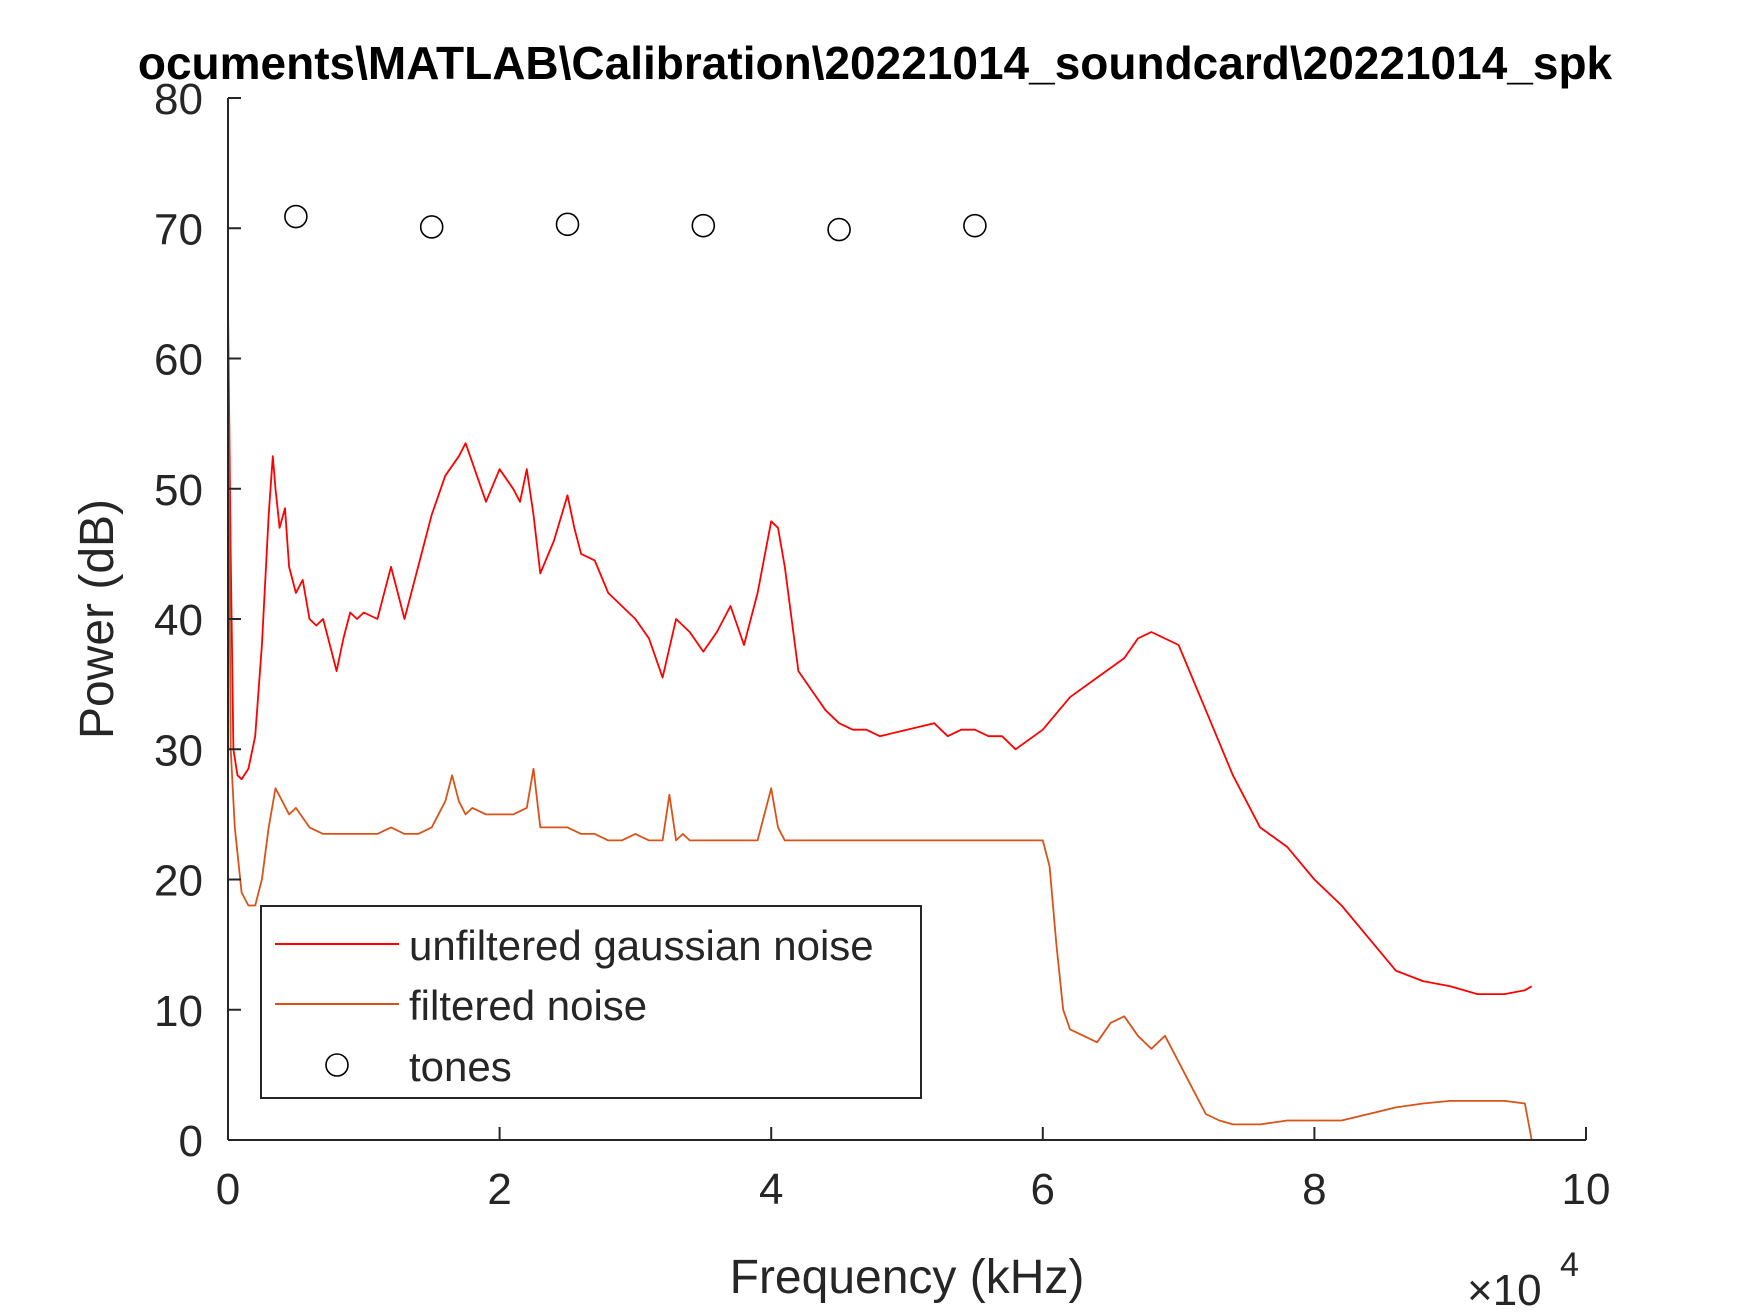 This screenshot has width=1750, height=1313. Describe the element at coordinates (499, 1189) in the screenshot. I see `x-tick-label: 2` at that location.